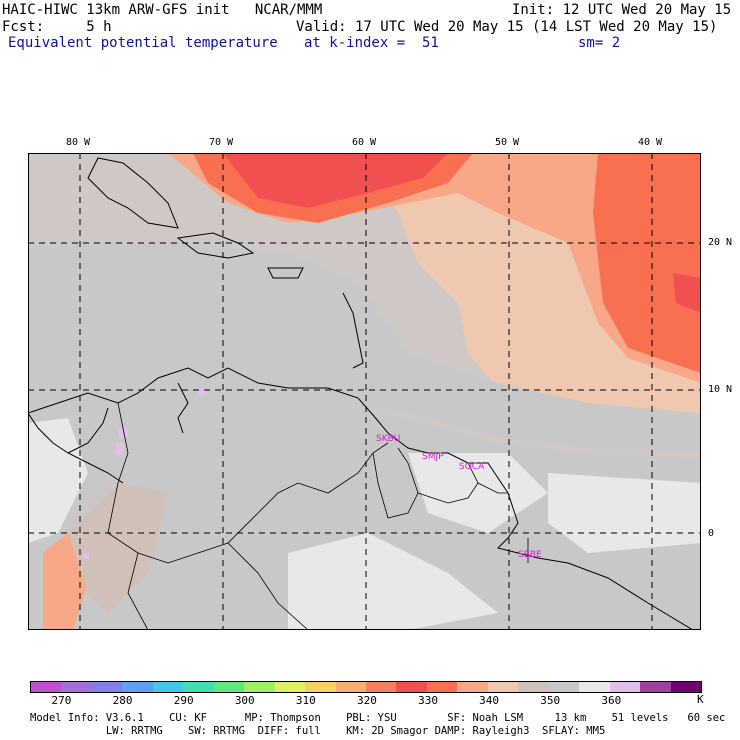 The width and height of the screenshot is (740, 740). Describe the element at coordinates (489, 700) in the screenshot. I see `colorbar-tick-label: 340` at that location.